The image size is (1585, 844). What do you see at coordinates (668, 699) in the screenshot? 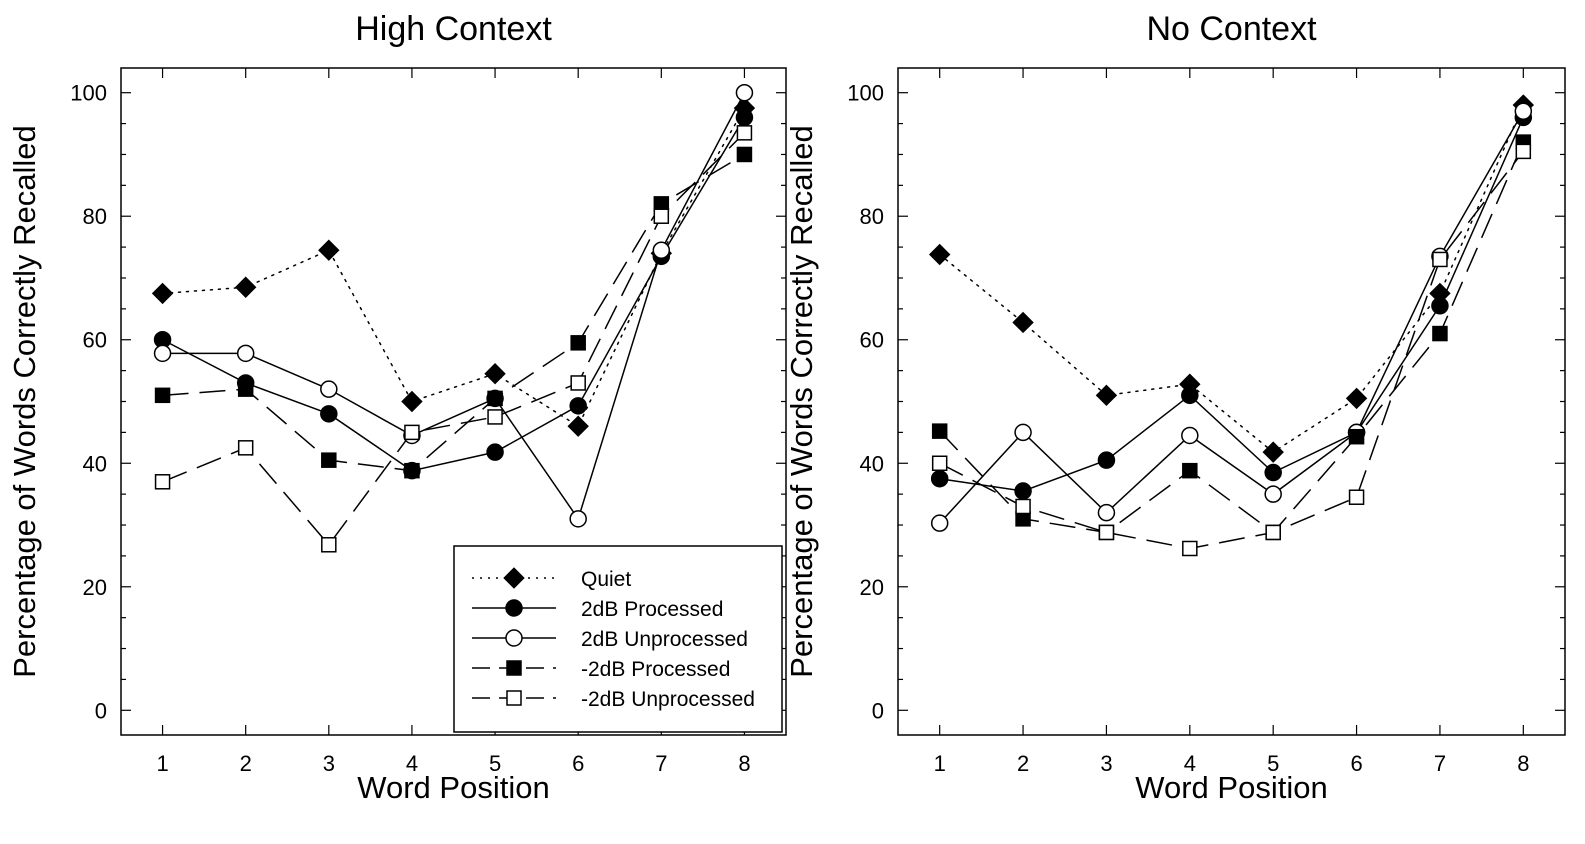
I see `legend-label: -2dB Unprocessed` at bounding box center [668, 699].